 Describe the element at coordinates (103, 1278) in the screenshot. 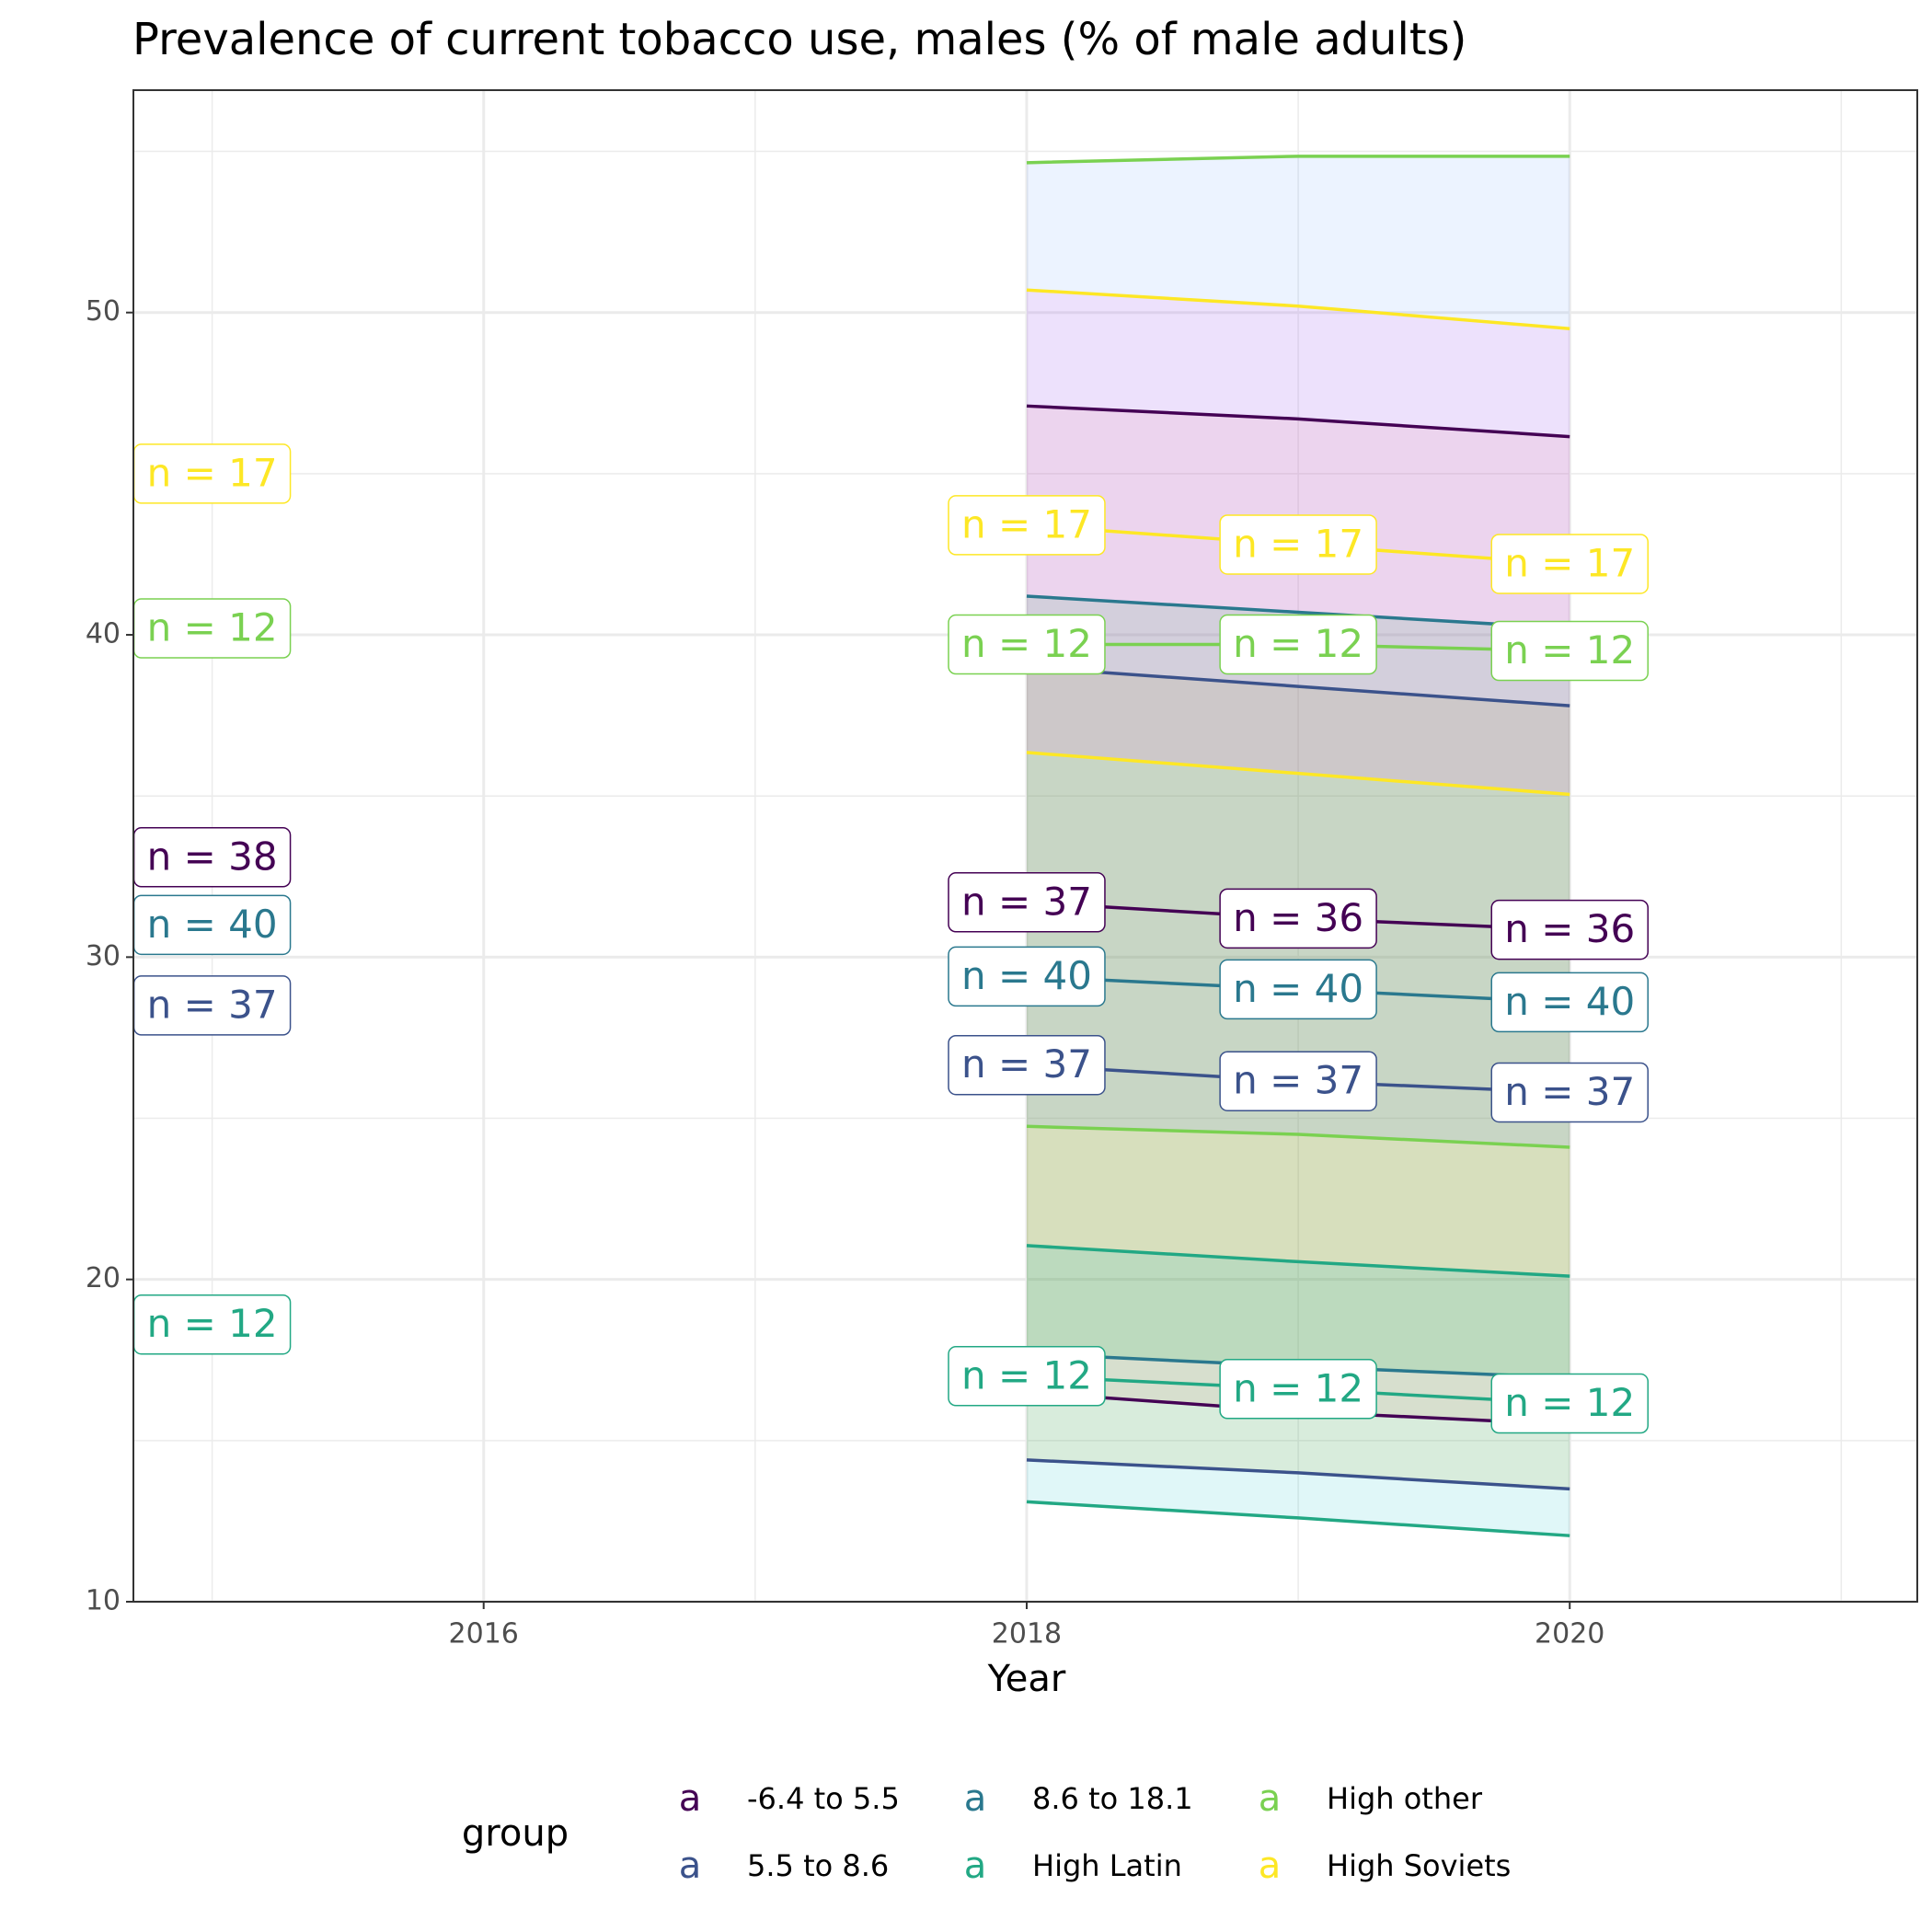

I see `y-tick-label: 20` at that location.